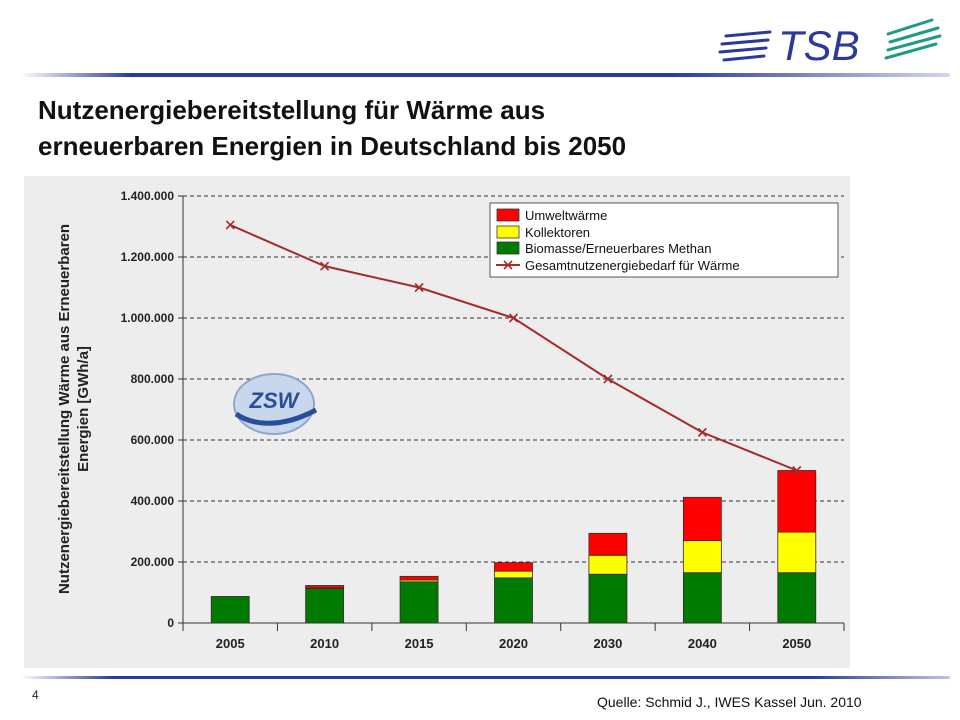  What do you see at coordinates (513, 567) in the screenshot?
I see `bar-umweltwaerme-2020` at bounding box center [513, 567].